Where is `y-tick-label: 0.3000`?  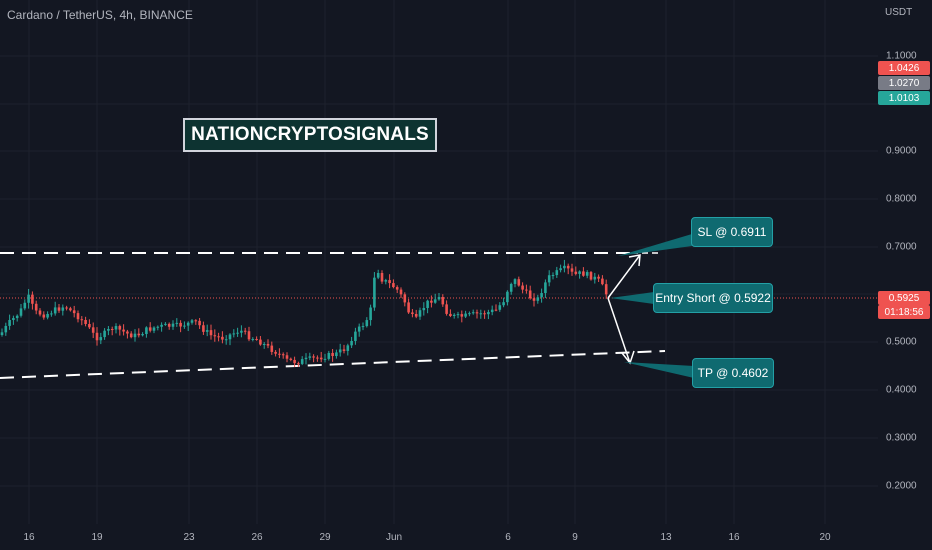 y-tick-label: 0.3000 is located at coordinates (901, 438).